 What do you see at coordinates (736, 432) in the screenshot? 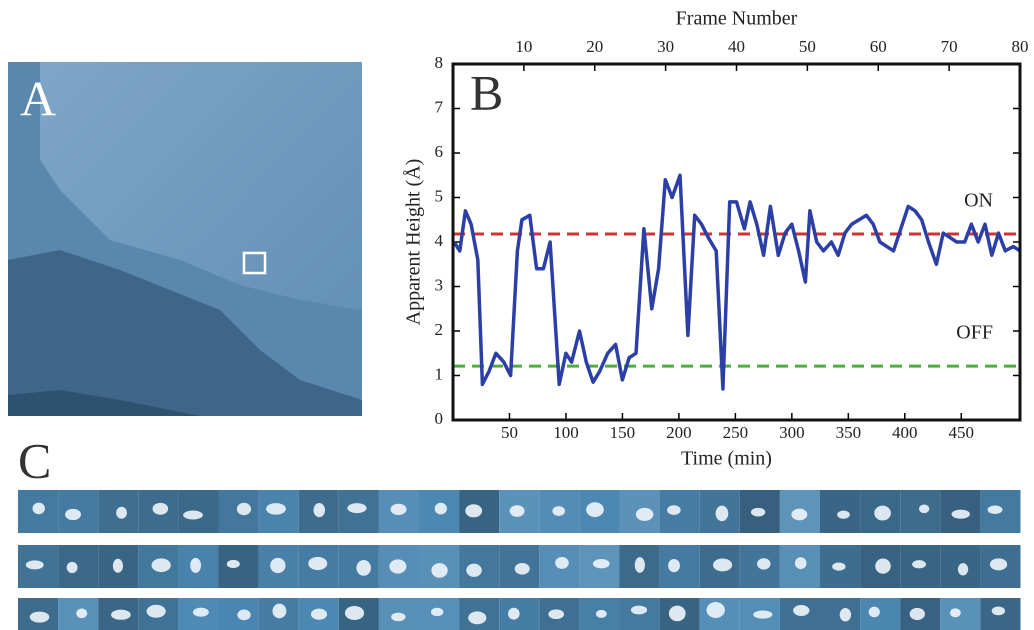
I see `x-tick-label: 250` at bounding box center [736, 432].